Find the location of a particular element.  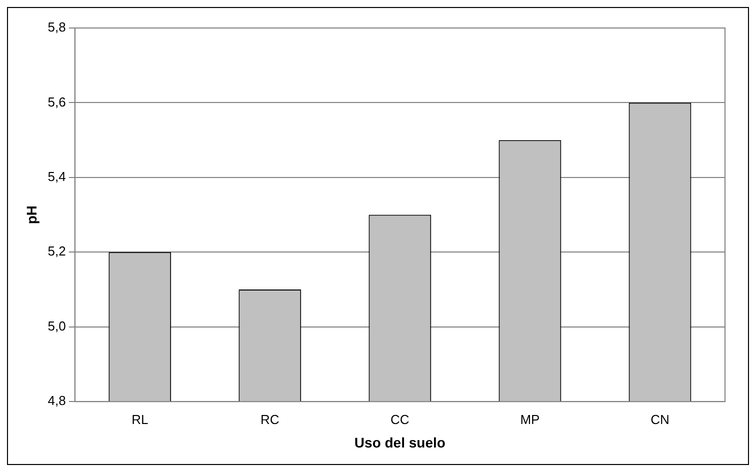

y-tick-label: 5,2 is located at coordinates (57, 251).